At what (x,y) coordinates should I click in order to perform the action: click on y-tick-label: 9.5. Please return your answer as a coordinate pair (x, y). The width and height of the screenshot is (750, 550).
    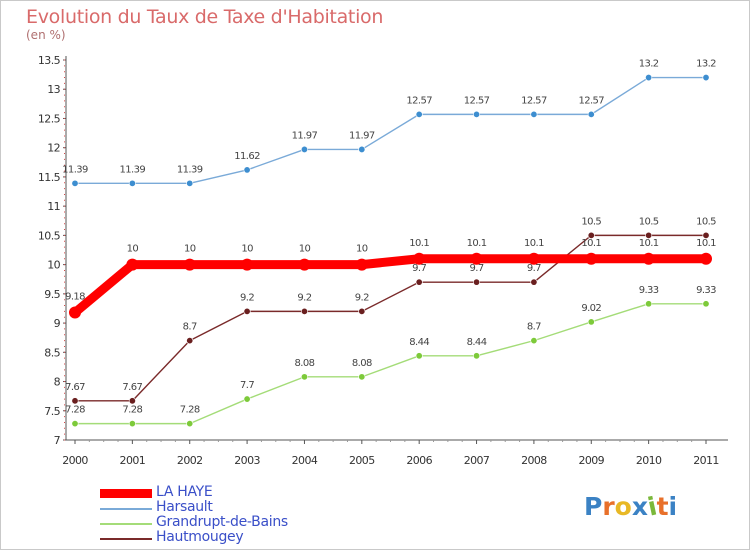
    Looking at the image, I should click on (52, 294).